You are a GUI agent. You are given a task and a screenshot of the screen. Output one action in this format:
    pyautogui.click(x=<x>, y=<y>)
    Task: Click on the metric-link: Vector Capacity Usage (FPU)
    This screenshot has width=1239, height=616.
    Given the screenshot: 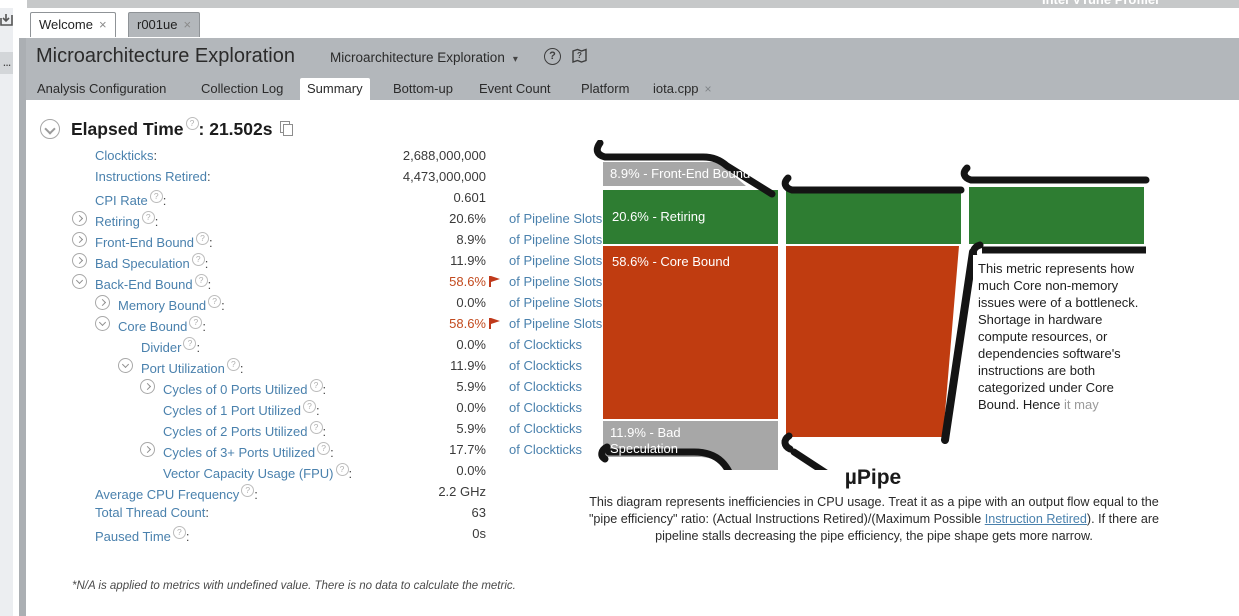 What is the action you would take?
    pyautogui.click(x=248, y=473)
    